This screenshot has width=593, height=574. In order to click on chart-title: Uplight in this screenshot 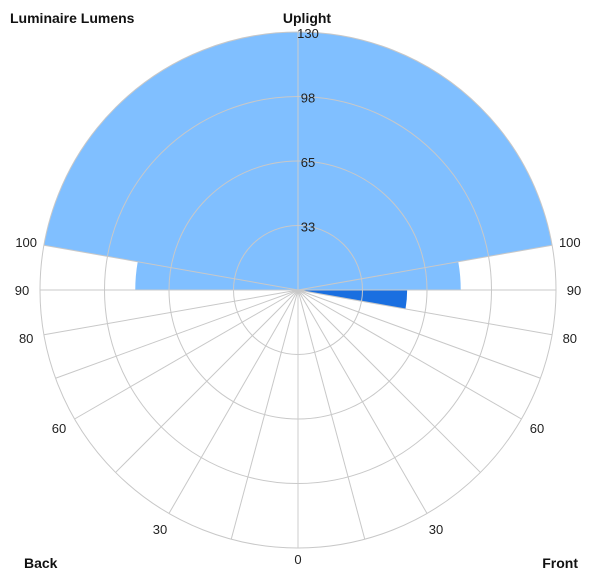, I will do `click(307, 18)`.